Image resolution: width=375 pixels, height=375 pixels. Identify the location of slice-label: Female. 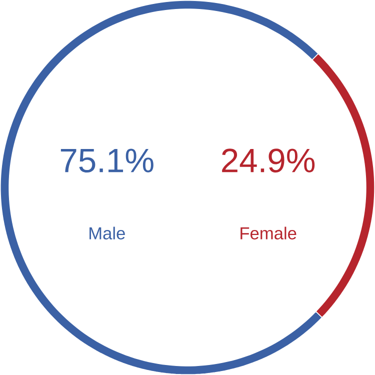
(268, 233).